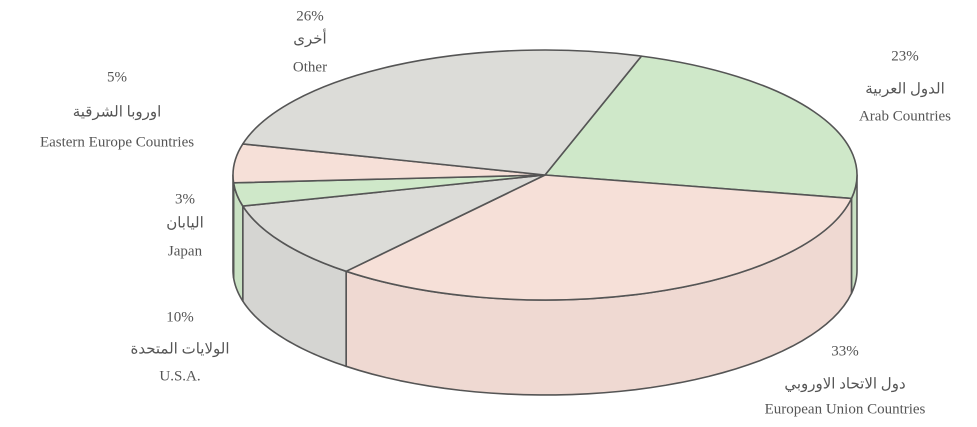  Describe the element at coordinates (310, 16) in the screenshot. I see `value-label: 26%` at that location.